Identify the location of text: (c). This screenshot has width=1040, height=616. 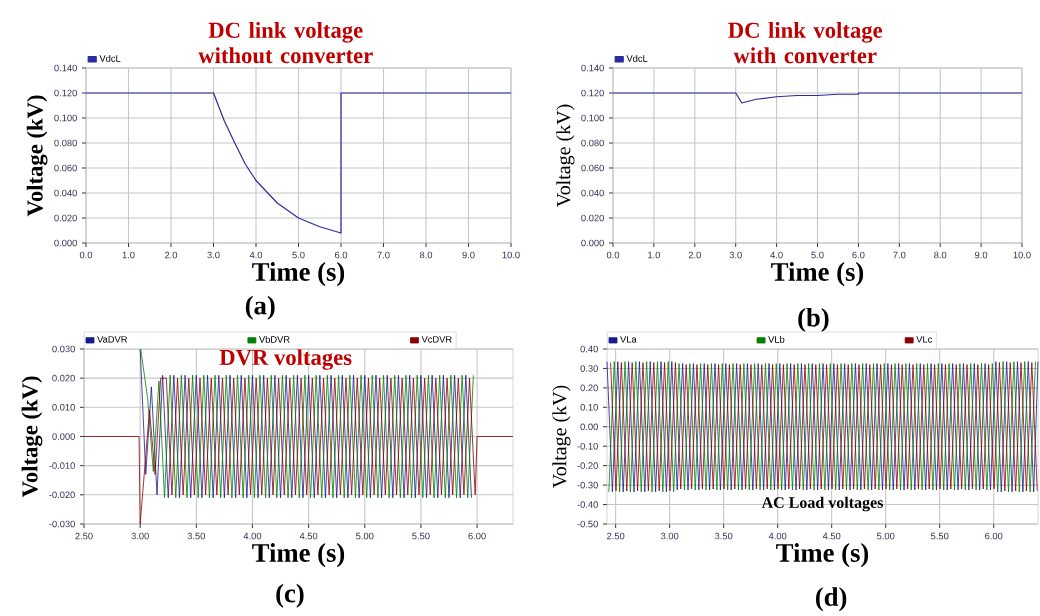
(290, 595).